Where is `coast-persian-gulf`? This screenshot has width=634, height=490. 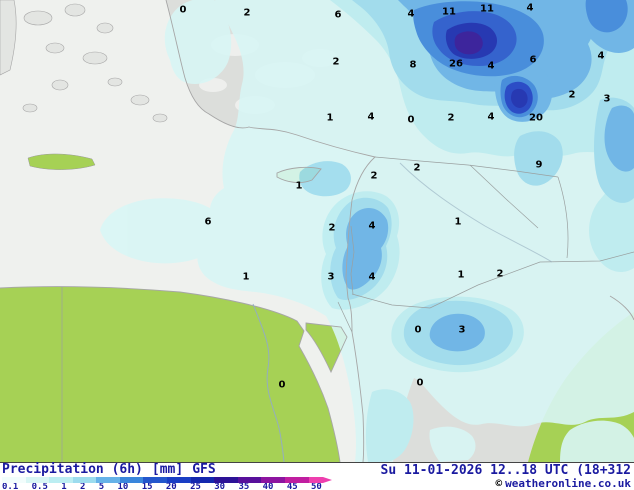 coast-persian-gulf is located at coordinates (621, 308).